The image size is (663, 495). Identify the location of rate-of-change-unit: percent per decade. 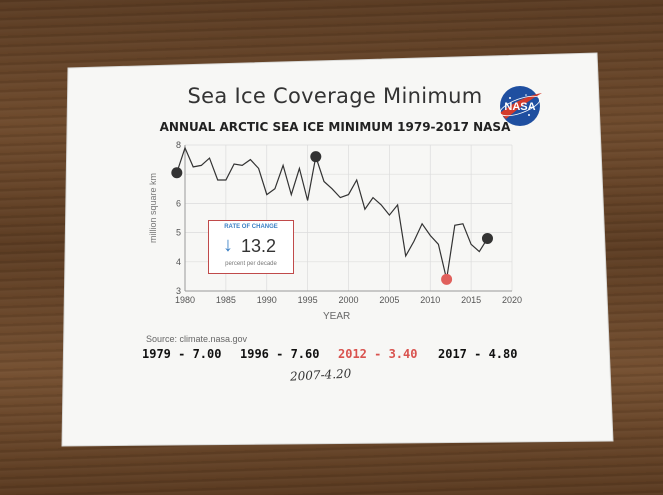
(251, 264).